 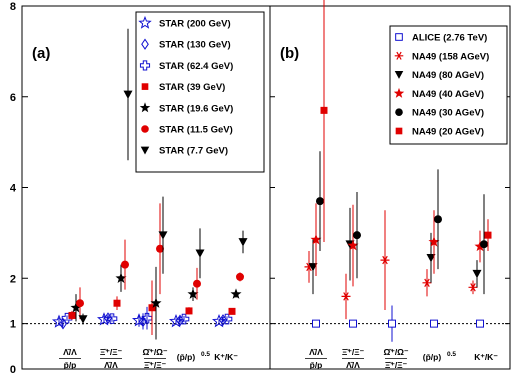 I want to click on legend-entry: STAR (11.5 GeV), so click(x=196, y=130).